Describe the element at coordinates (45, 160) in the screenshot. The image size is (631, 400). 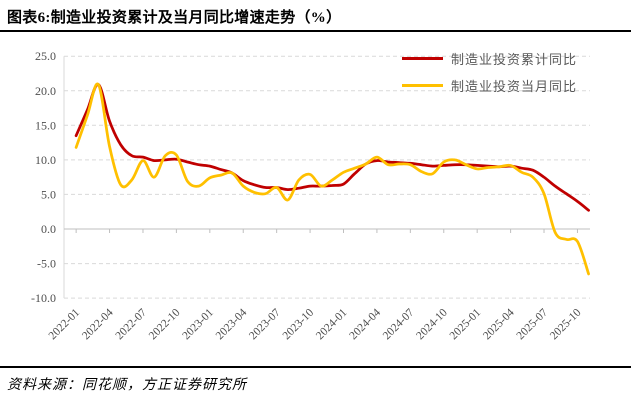
I see `y-axis-label: 10.0` at that location.